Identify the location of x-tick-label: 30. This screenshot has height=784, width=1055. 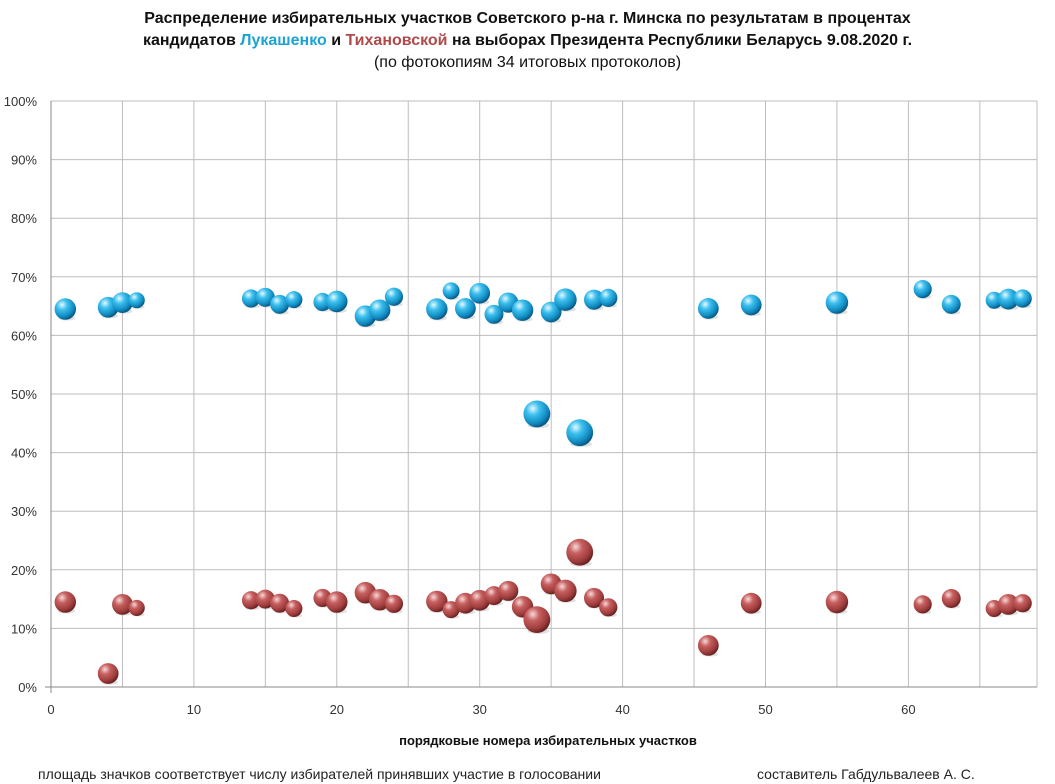
(479, 709).